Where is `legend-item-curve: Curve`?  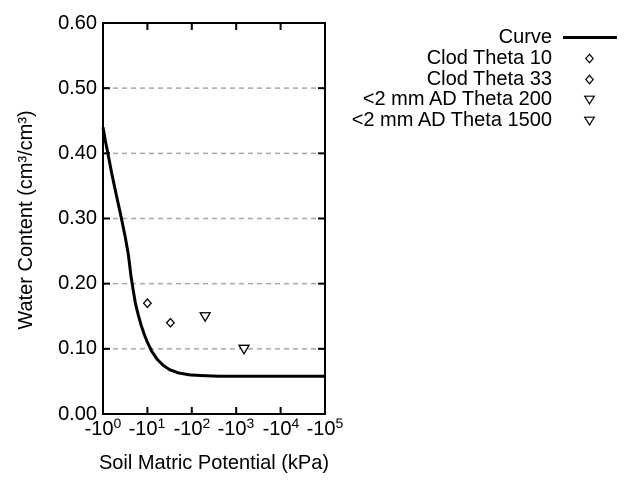
legend-item-curve: Curve is located at coordinates (462, 37).